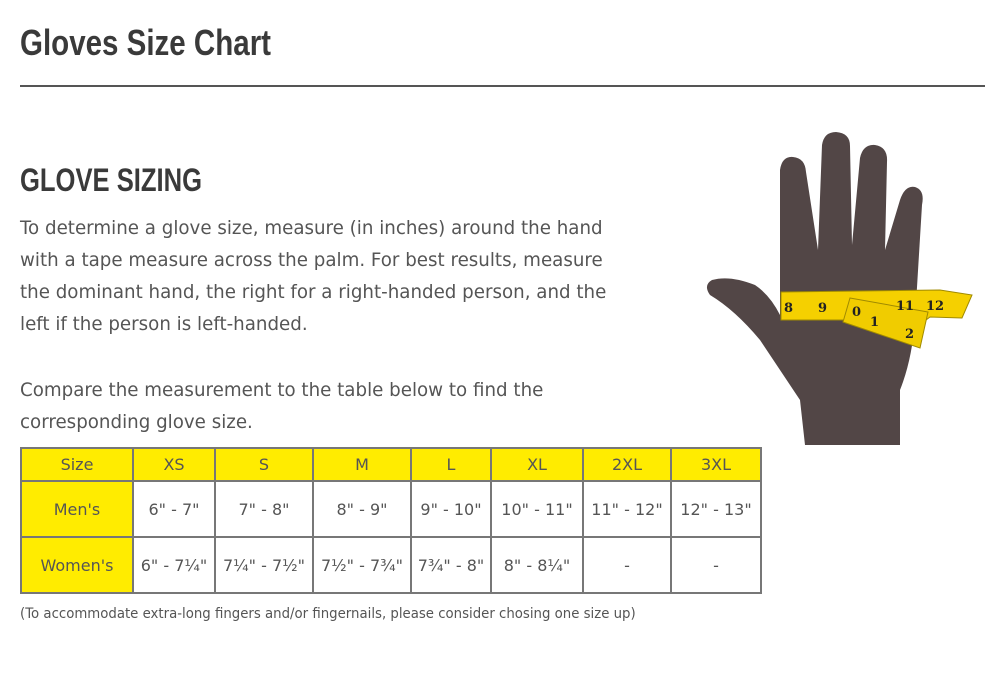 The width and height of the screenshot is (1000, 682). What do you see at coordinates (627, 509) in the screenshot?
I see `table-cell: 11" - 12"` at bounding box center [627, 509].